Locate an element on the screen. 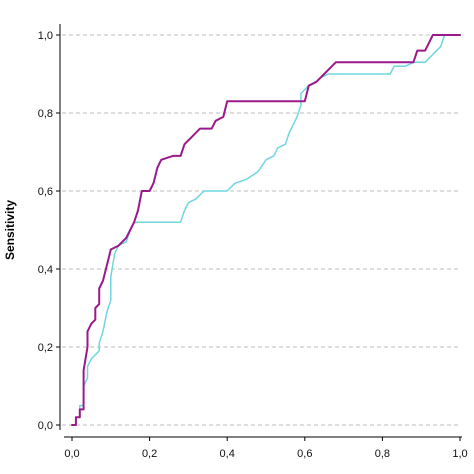  y-tick-label-1: 0,2 is located at coordinates (45, 348).